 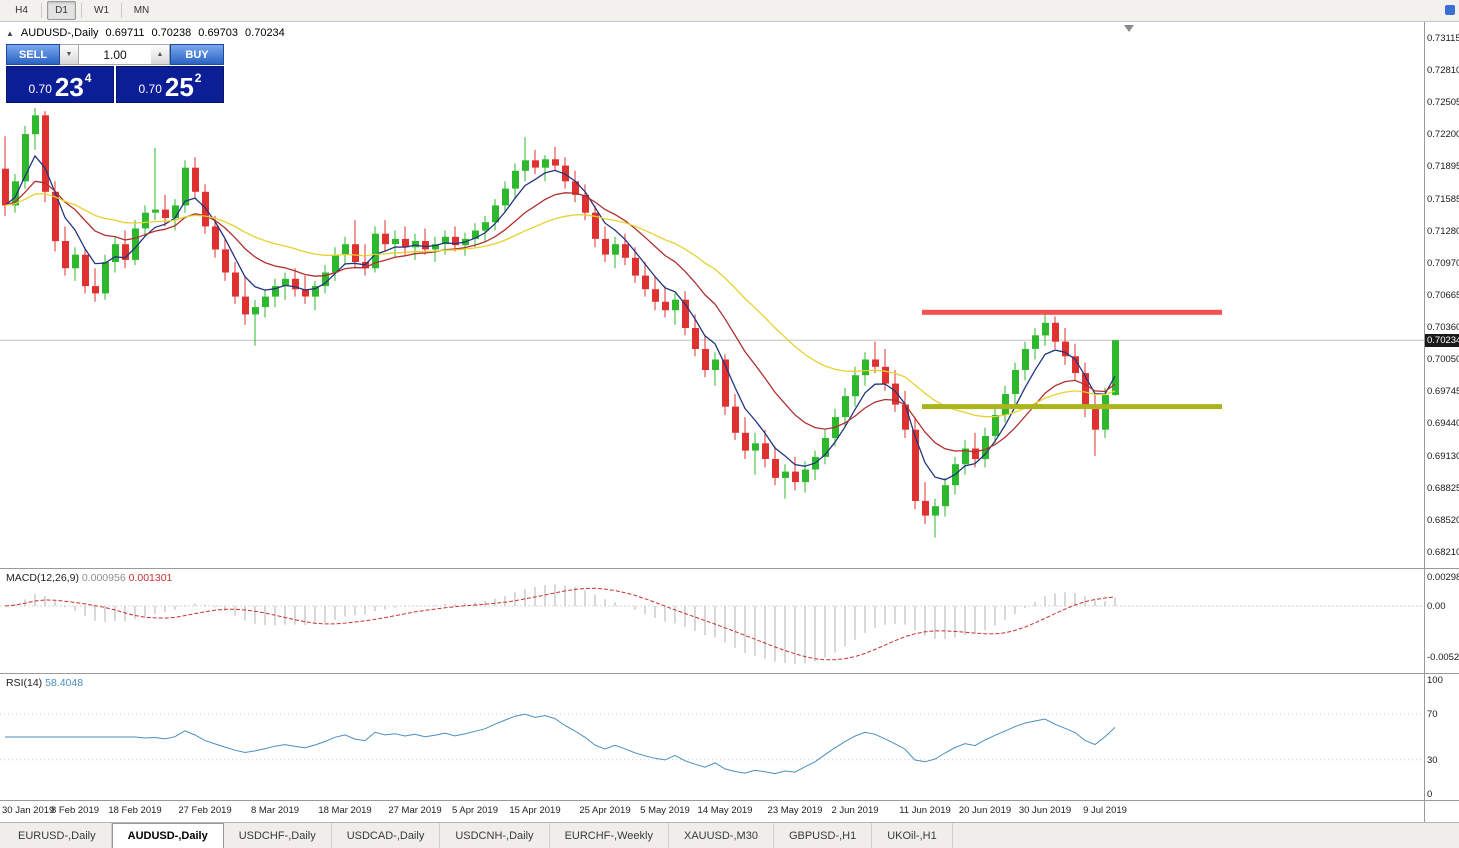 I want to click on macd-pane: MACD(12,26,9) 0.000956 0.001301, so click(x=712, y=621).